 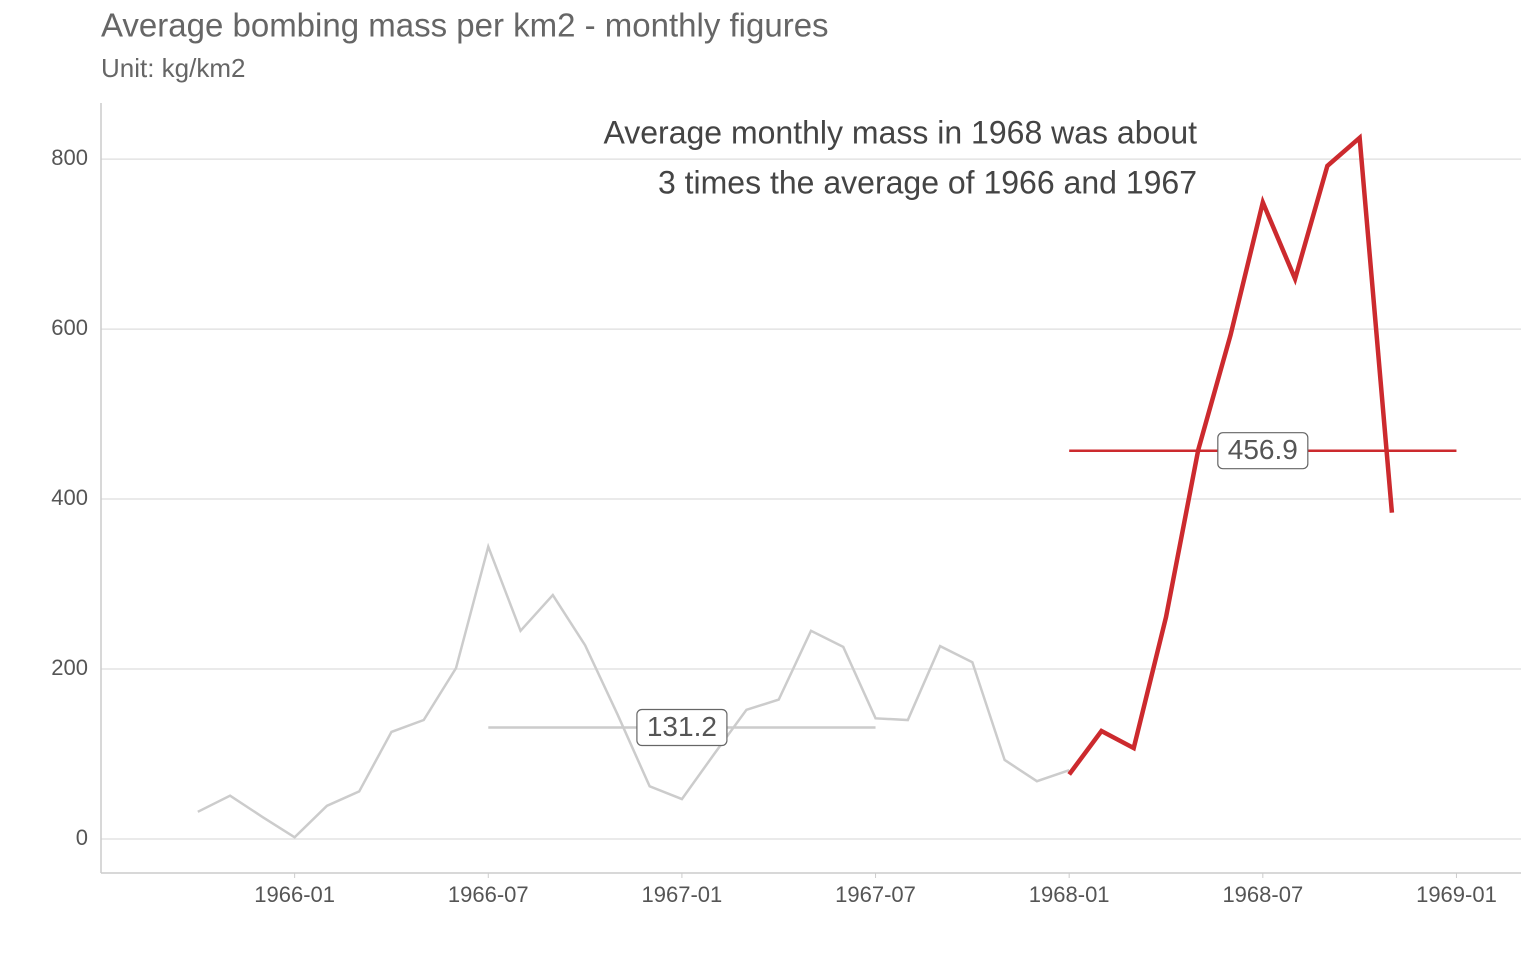 What do you see at coordinates (69, 157) in the screenshot?
I see `y-tick-label: 800` at bounding box center [69, 157].